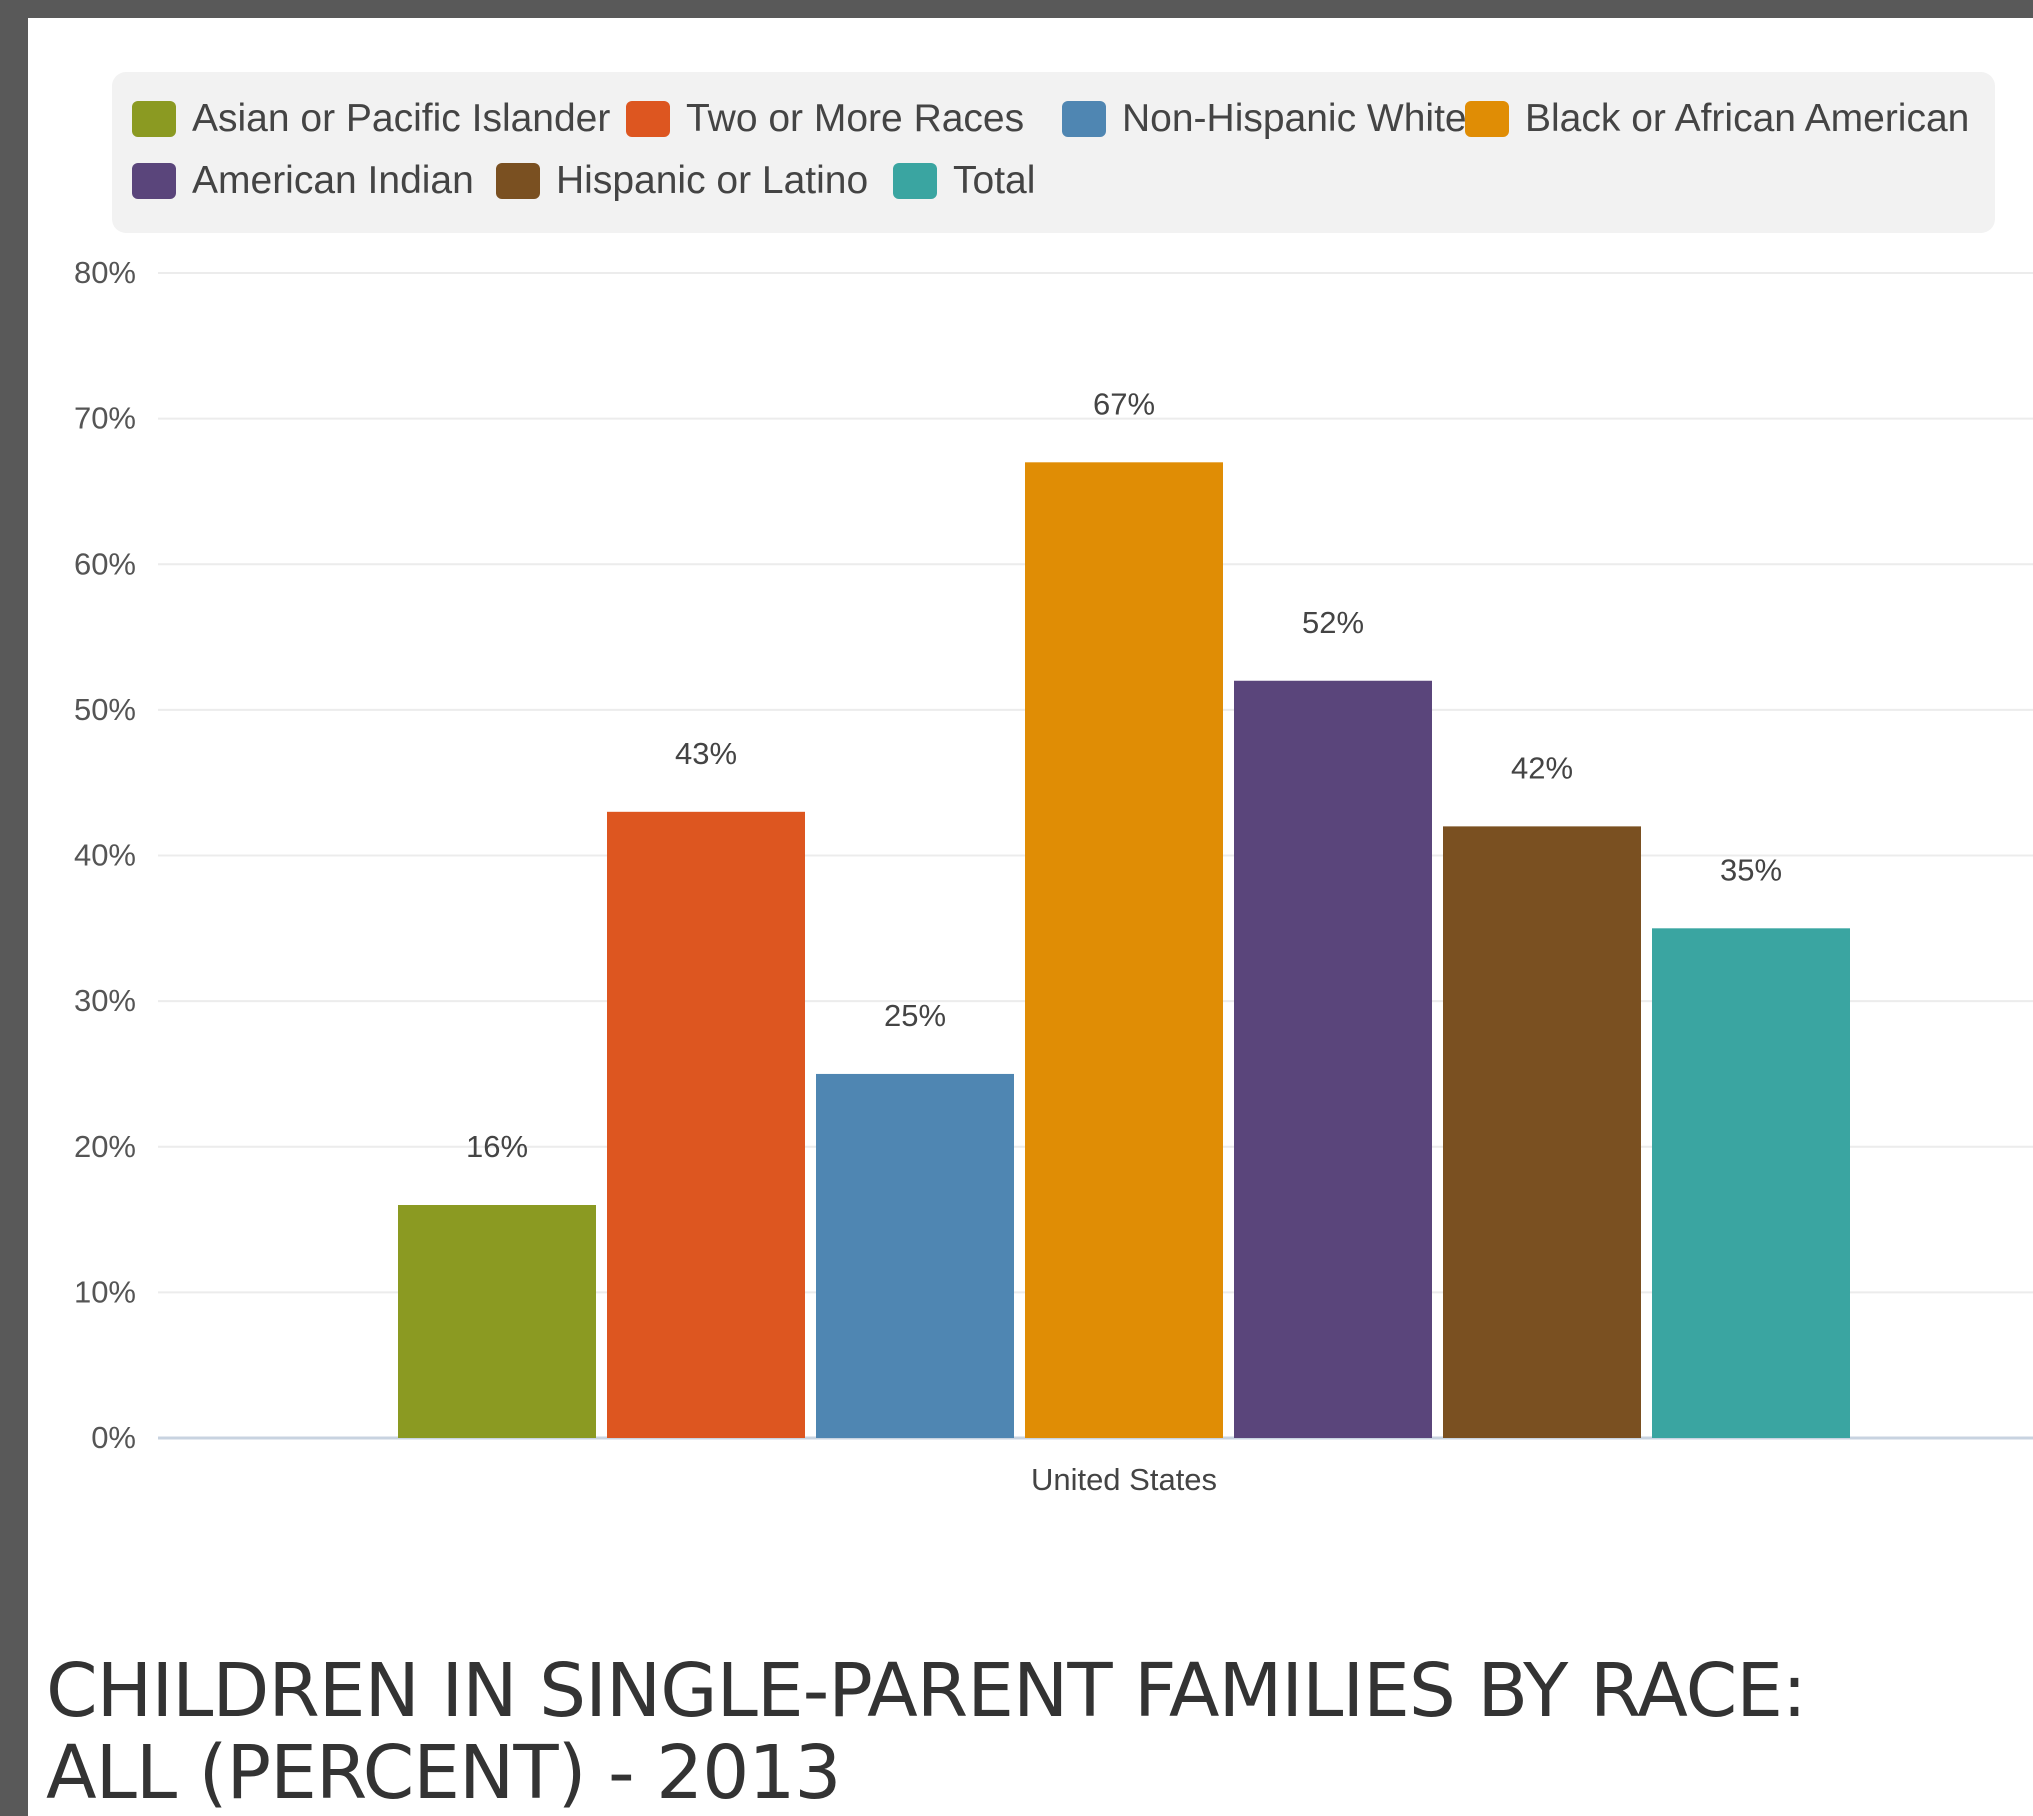 The image size is (2033, 1816). What do you see at coordinates (113, 1437) in the screenshot?
I see `y-tick-label: 0%` at bounding box center [113, 1437].